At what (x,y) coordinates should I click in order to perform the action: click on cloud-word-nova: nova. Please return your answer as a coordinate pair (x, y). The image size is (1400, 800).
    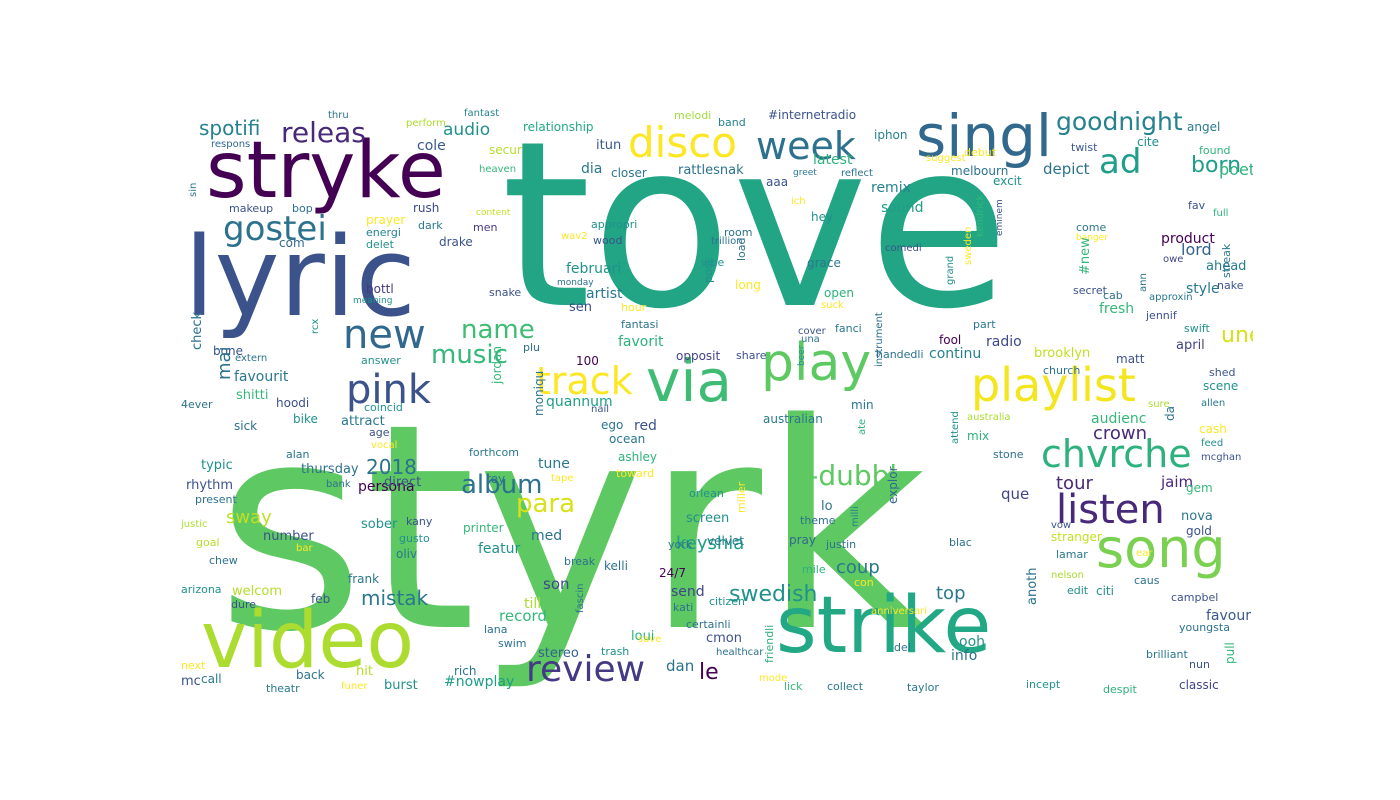
    Looking at the image, I should click on (1197, 516).